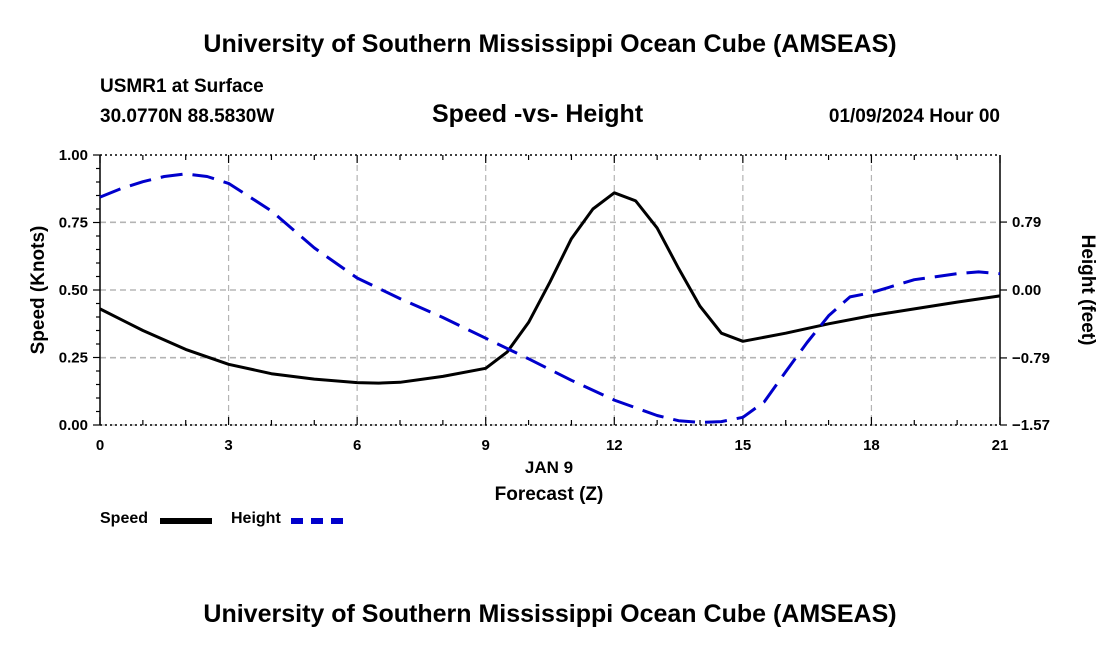 This screenshot has height=650, width=1100. What do you see at coordinates (228, 445) in the screenshot?
I see `x-tick-label: 3` at bounding box center [228, 445].